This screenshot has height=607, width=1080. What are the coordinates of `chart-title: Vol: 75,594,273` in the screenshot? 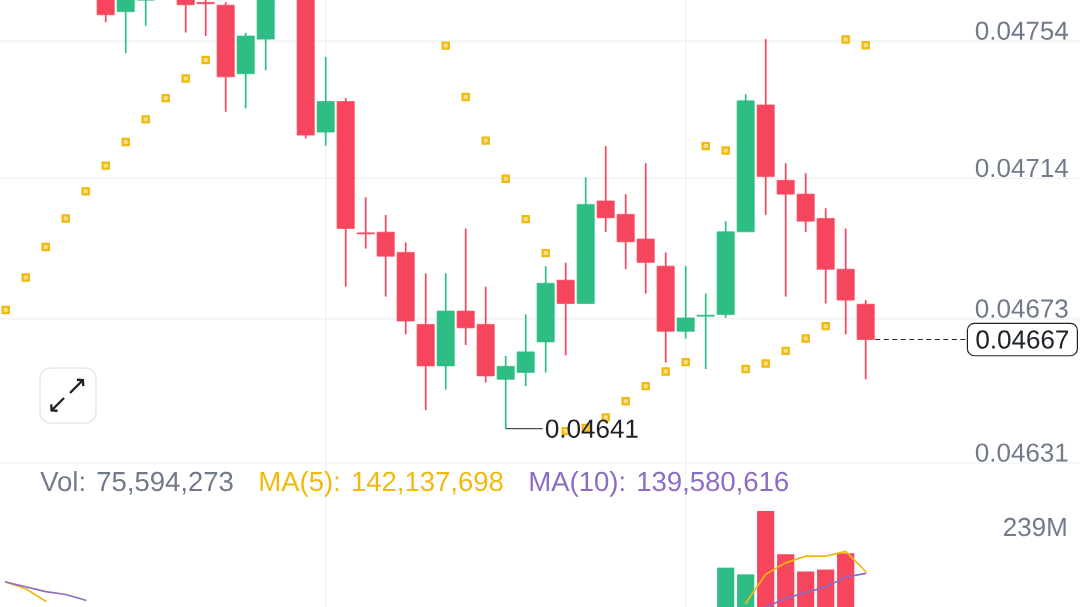 It's located at (136, 483).